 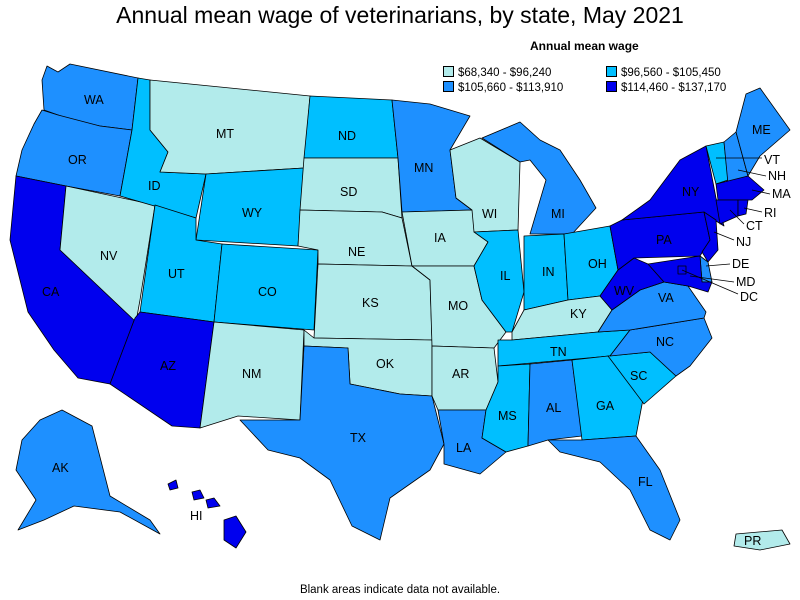 What do you see at coordinates (460, 374) in the screenshot?
I see `state-label-ar: AR` at bounding box center [460, 374].